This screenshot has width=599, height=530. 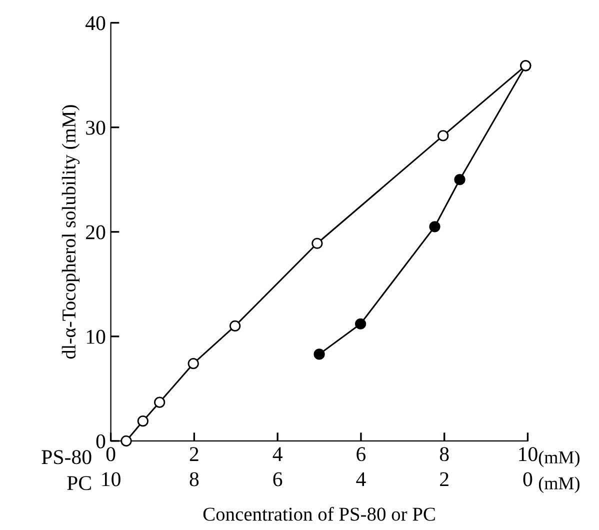 What do you see at coordinates (277, 454) in the screenshot?
I see `x-tick-label: 4` at bounding box center [277, 454].